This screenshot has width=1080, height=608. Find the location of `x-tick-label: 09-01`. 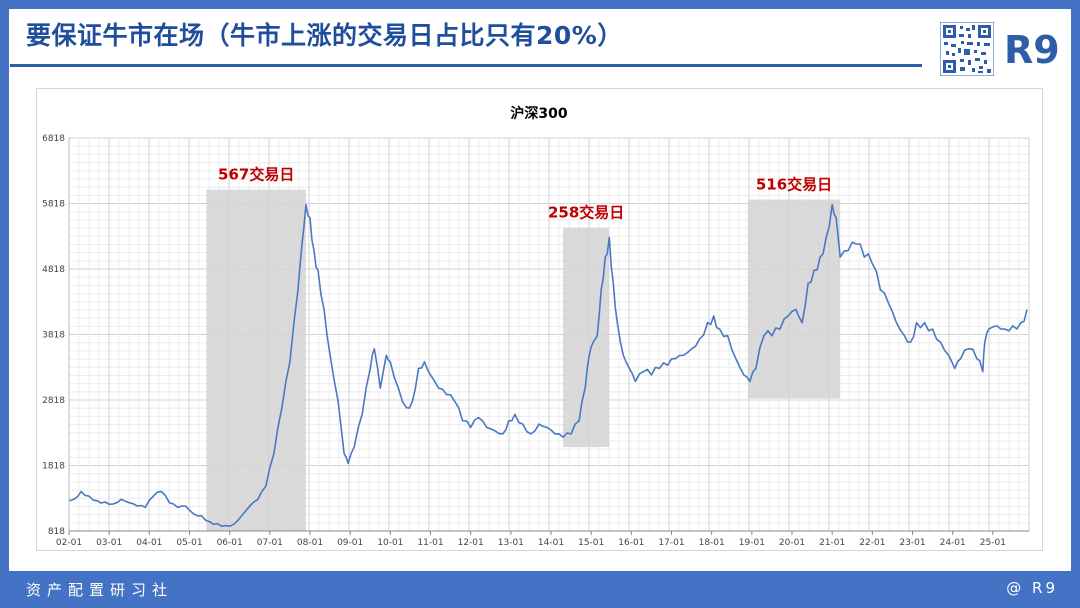

x-tick-label: 09-01 is located at coordinates (350, 543).